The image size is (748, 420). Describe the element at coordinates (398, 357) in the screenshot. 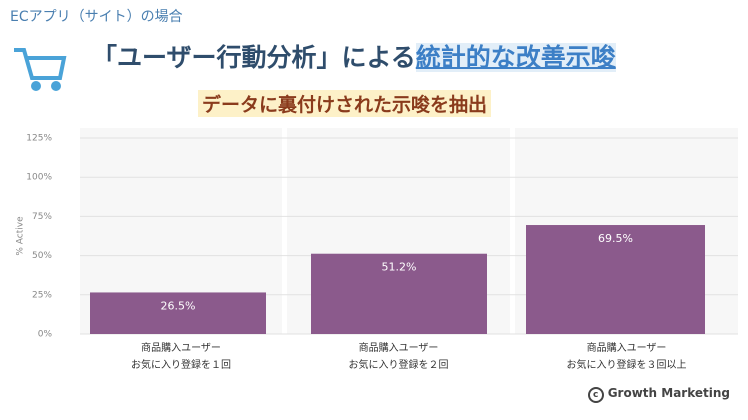

I see `x-tick-label: 商品購入ユーザー お気に入り登録を２回` at that location.